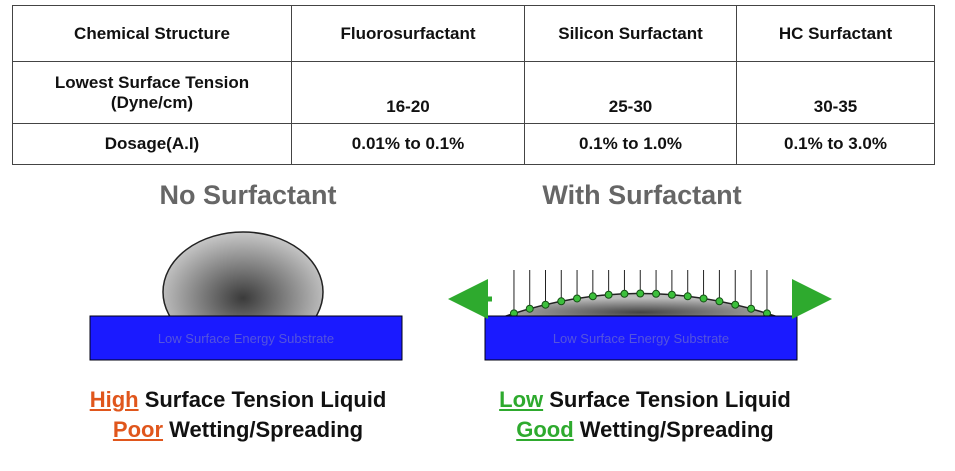  I want to click on surfactant-molecules, so click(640, 294).